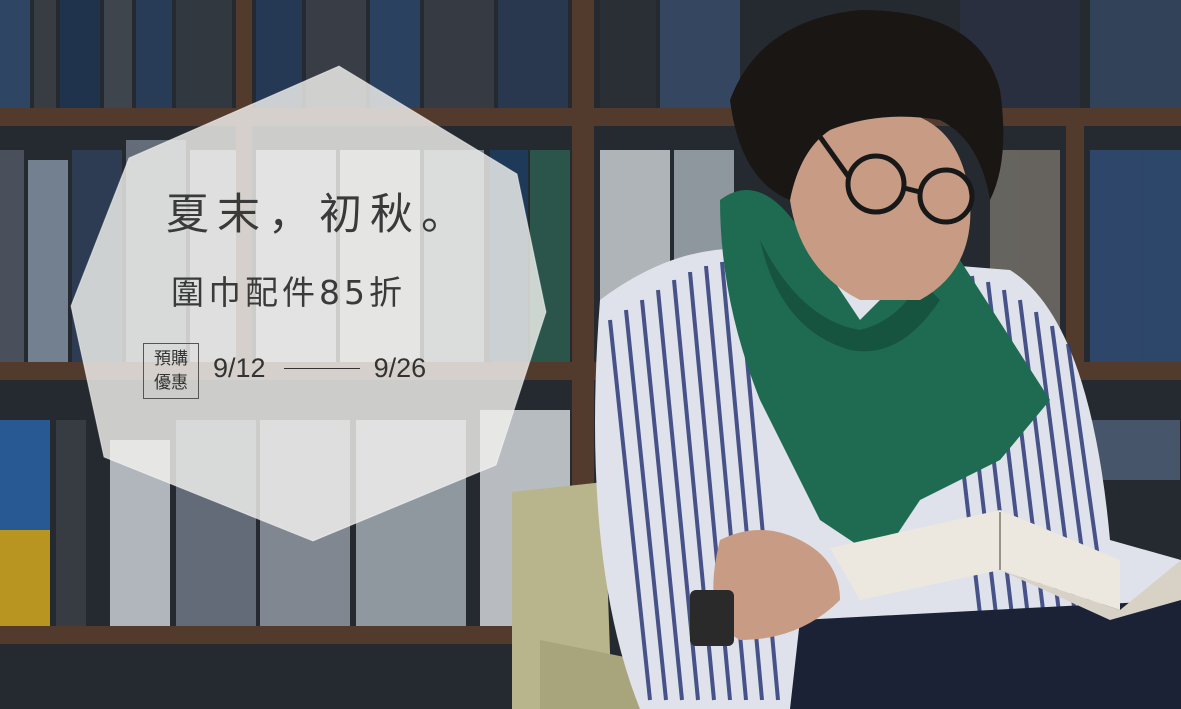 This screenshot has height=709, width=1181. Describe the element at coordinates (288, 292) in the screenshot. I see `promo-discount: 圍巾配件85折` at that location.